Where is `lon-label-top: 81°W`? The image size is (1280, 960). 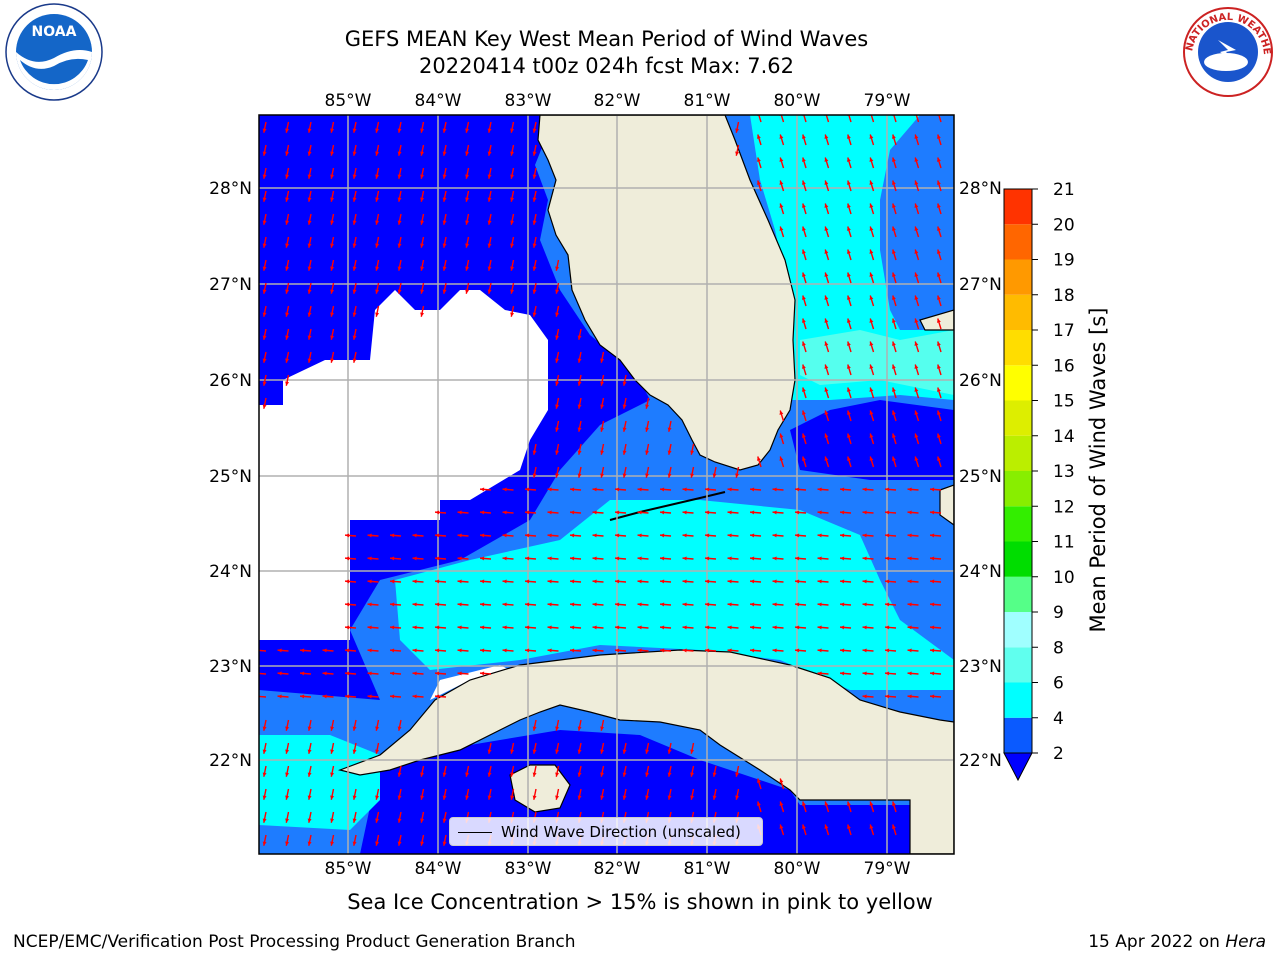
lon-label-top: 81°W is located at coordinates (707, 101).